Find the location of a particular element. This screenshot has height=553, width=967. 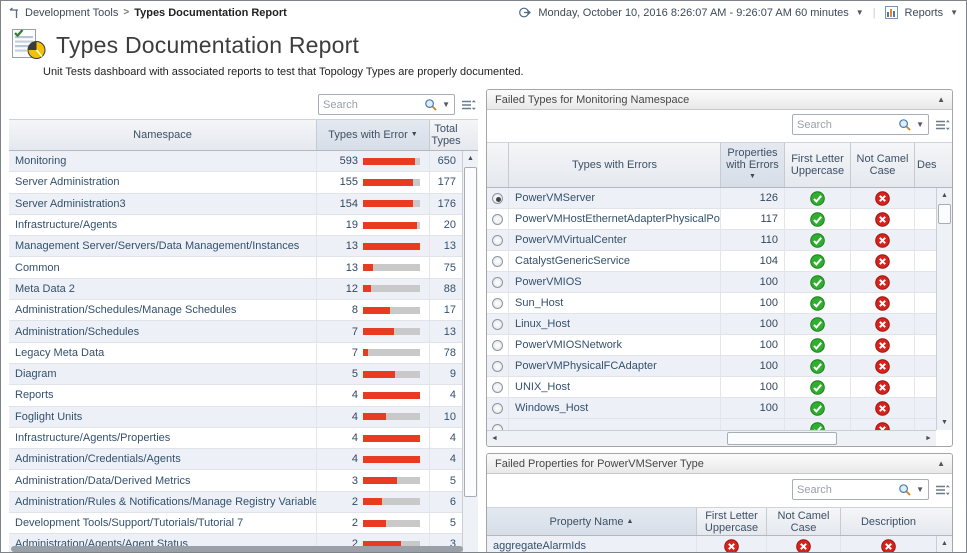

table-row: Foglight Units 4 10 is located at coordinates (235, 417).